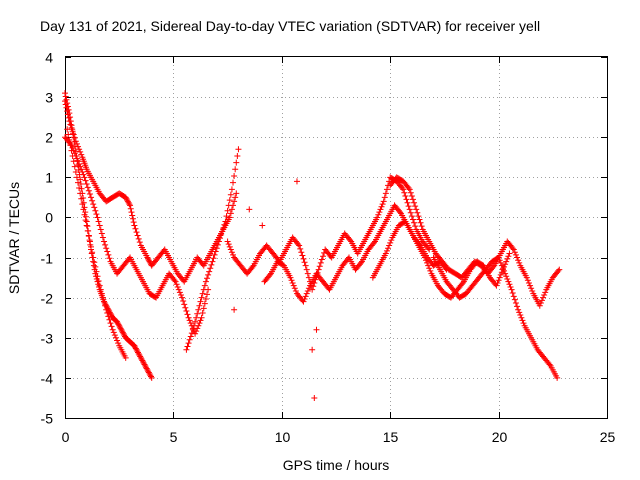 Image resolution: width=640 pixels, height=480 pixels. What do you see at coordinates (49, 138) in the screenshot?
I see `y-tick-label: 2` at bounding box center [49, 138].